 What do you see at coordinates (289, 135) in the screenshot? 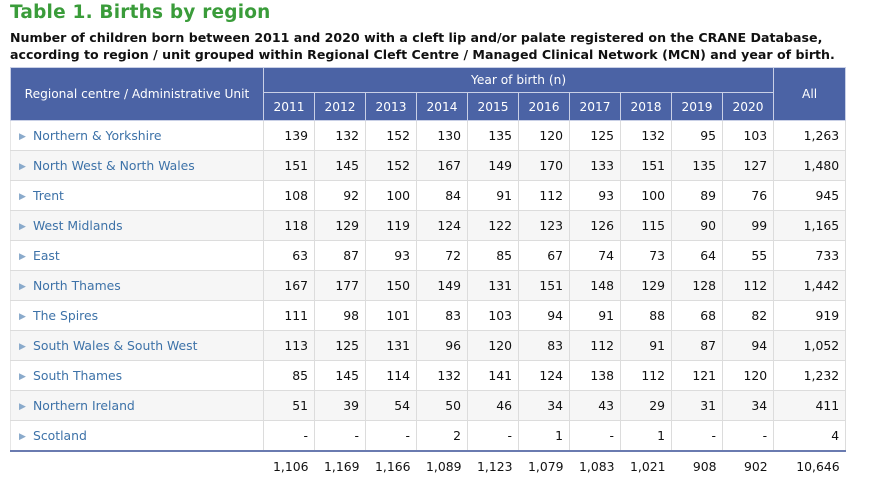
I see `value-cell-2011: 139` at bounding box center [289, 135].